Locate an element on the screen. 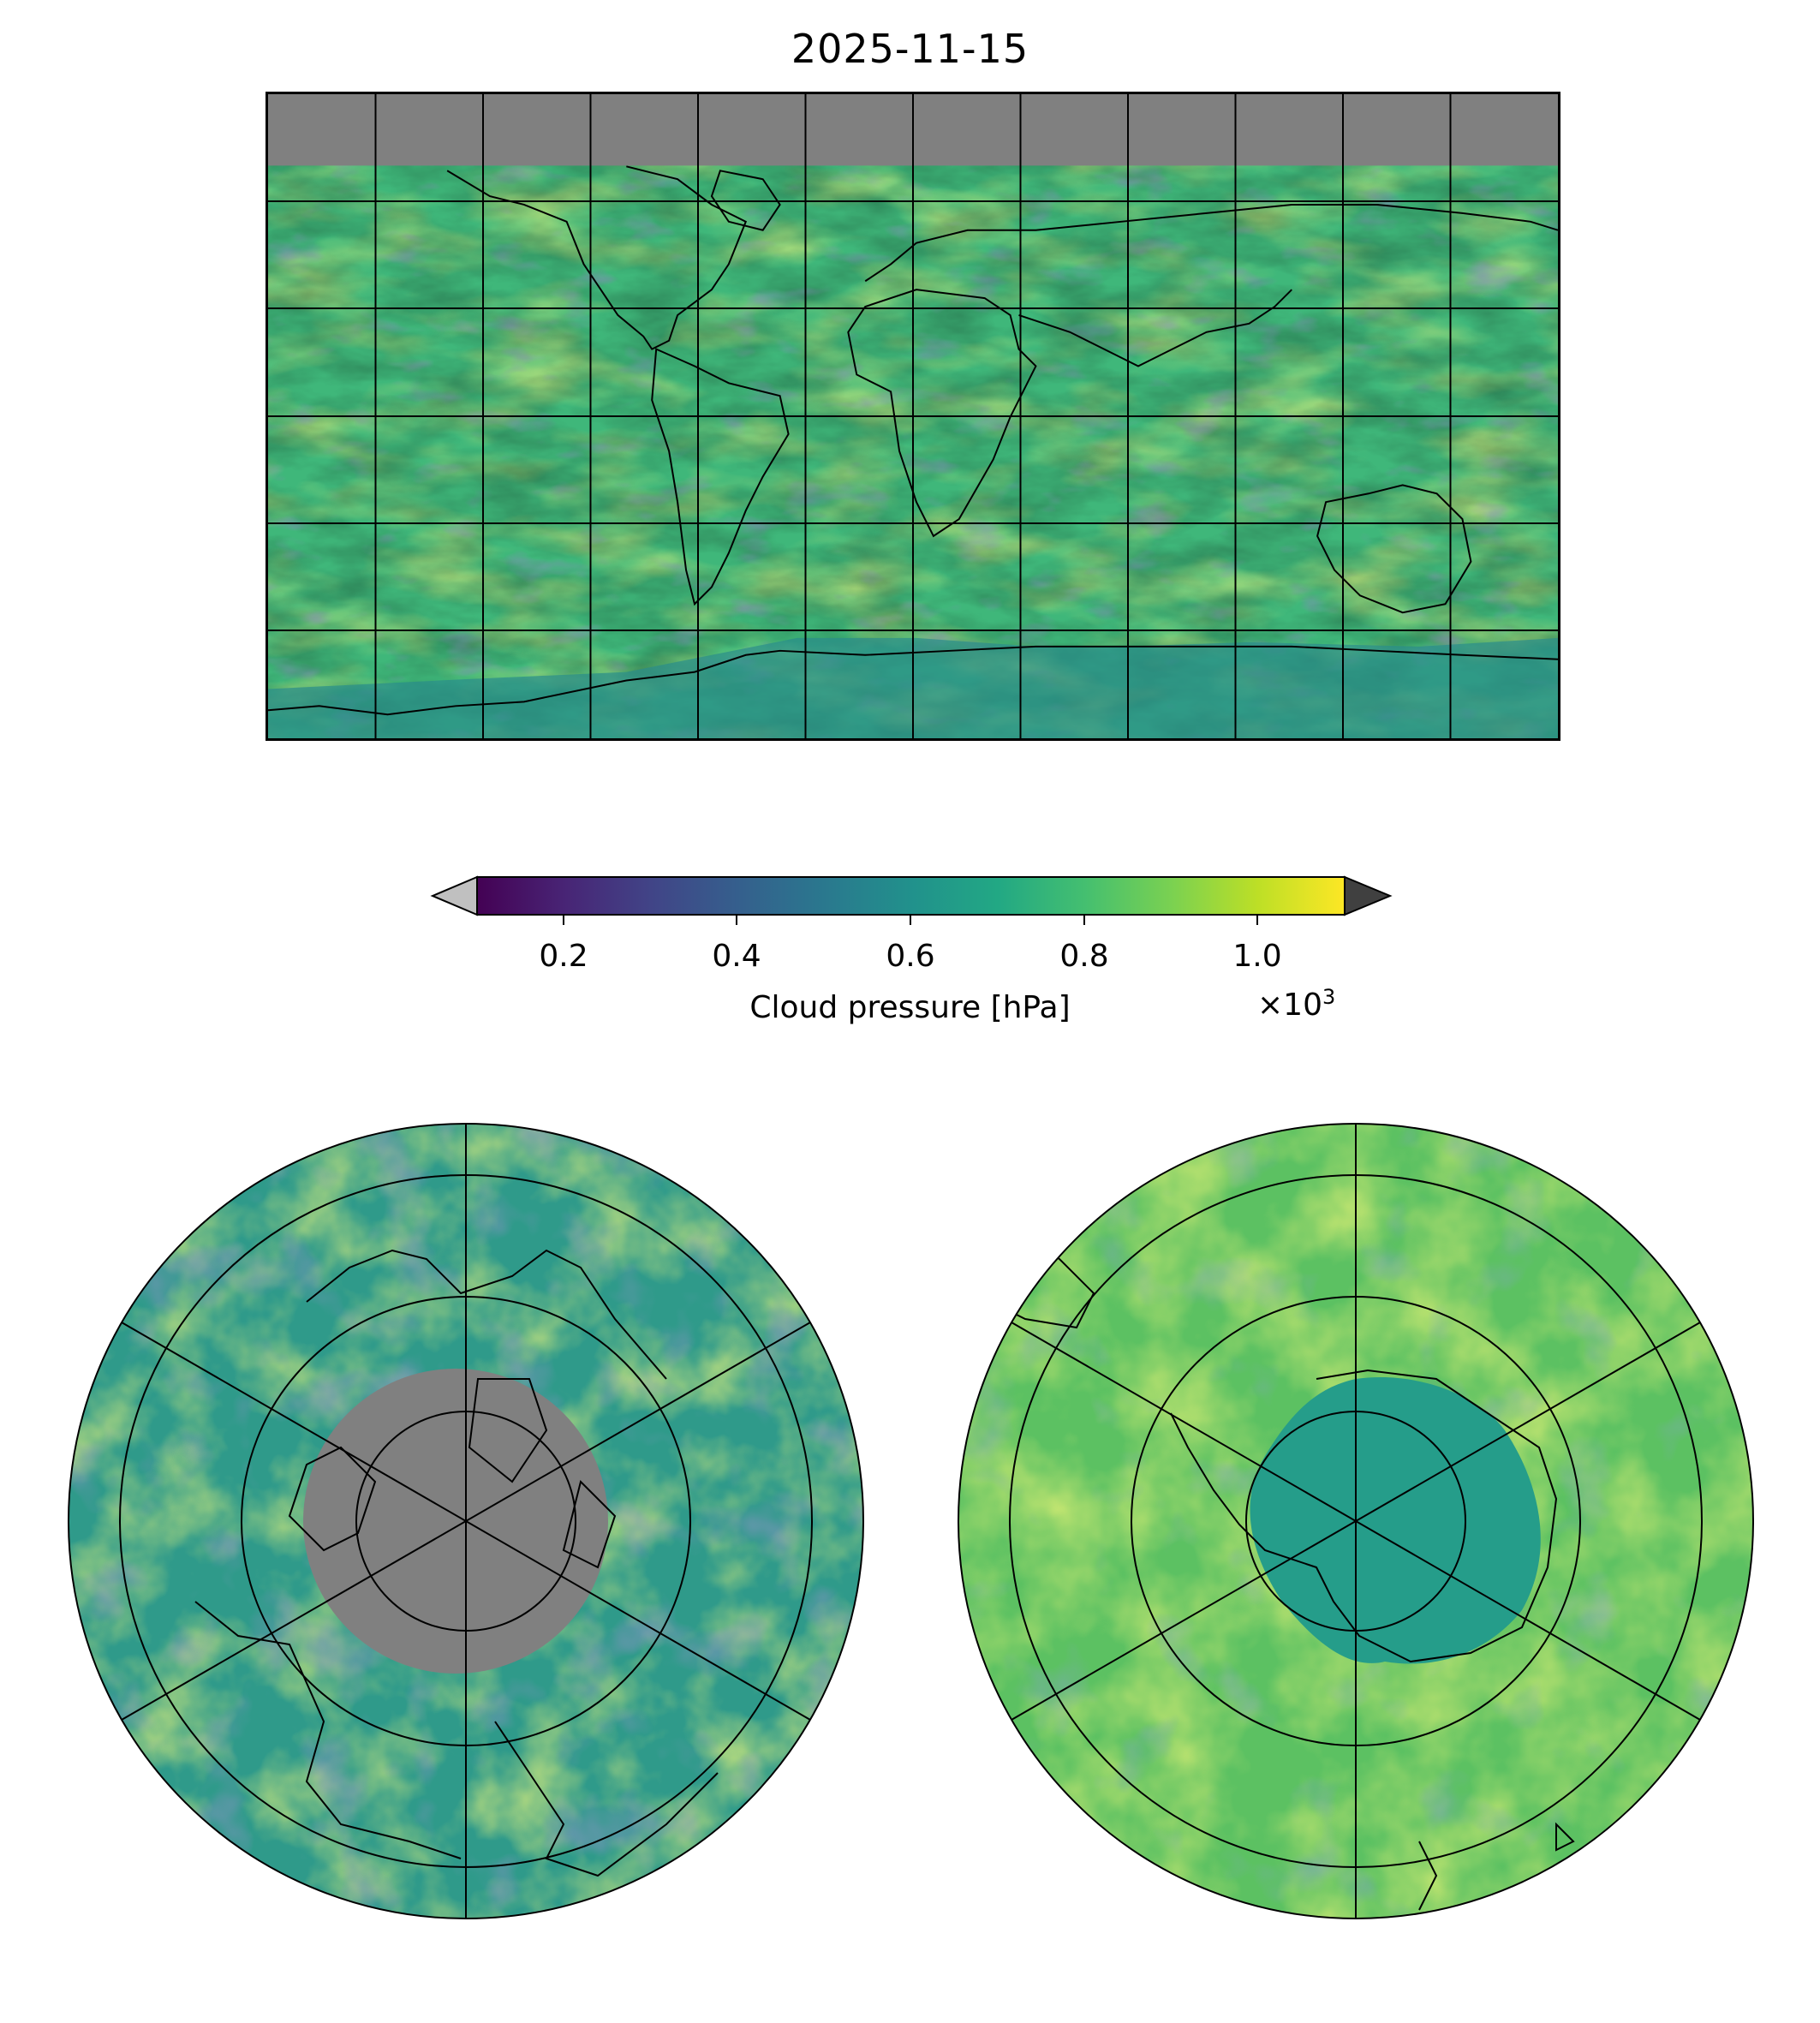 The height and width of the screenshot is (2023, 1820). coastline-north-america is located at coordinates (597, 257).